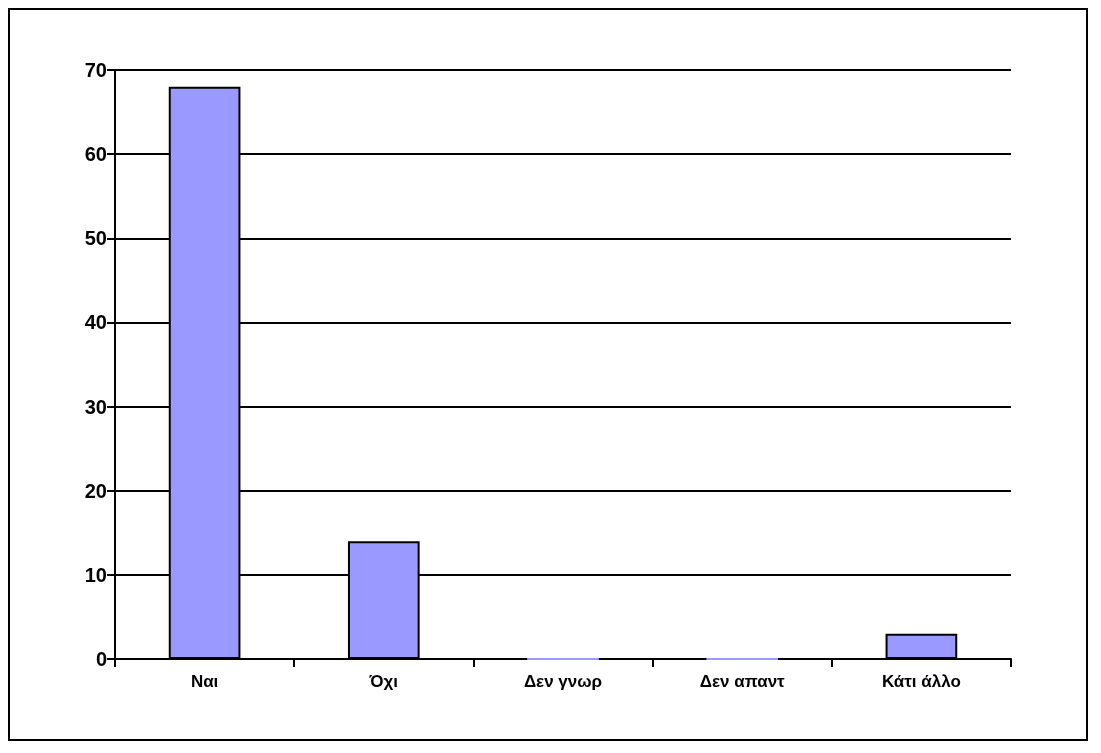  I want to click on bar, so click(921, 646).